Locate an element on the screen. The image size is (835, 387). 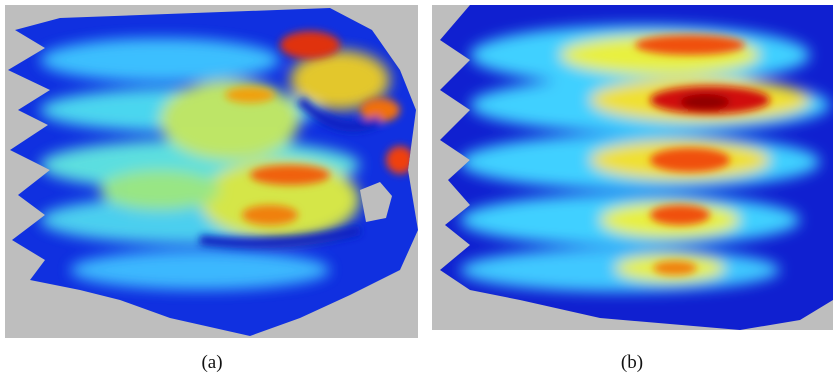
caption-b: (b) is located at coordinates (632, 362).